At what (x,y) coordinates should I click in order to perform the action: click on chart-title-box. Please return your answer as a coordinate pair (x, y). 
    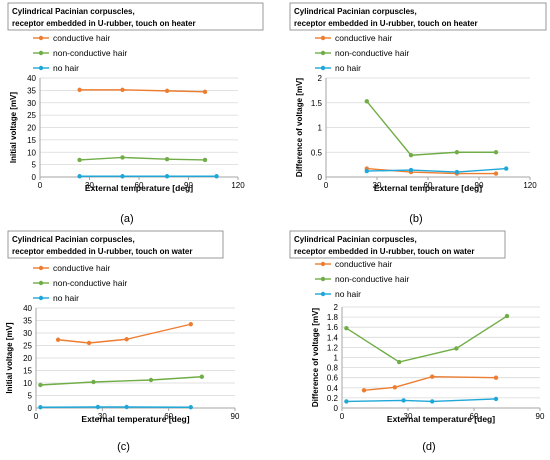
    Looking at the image, I should click on (135, 16).